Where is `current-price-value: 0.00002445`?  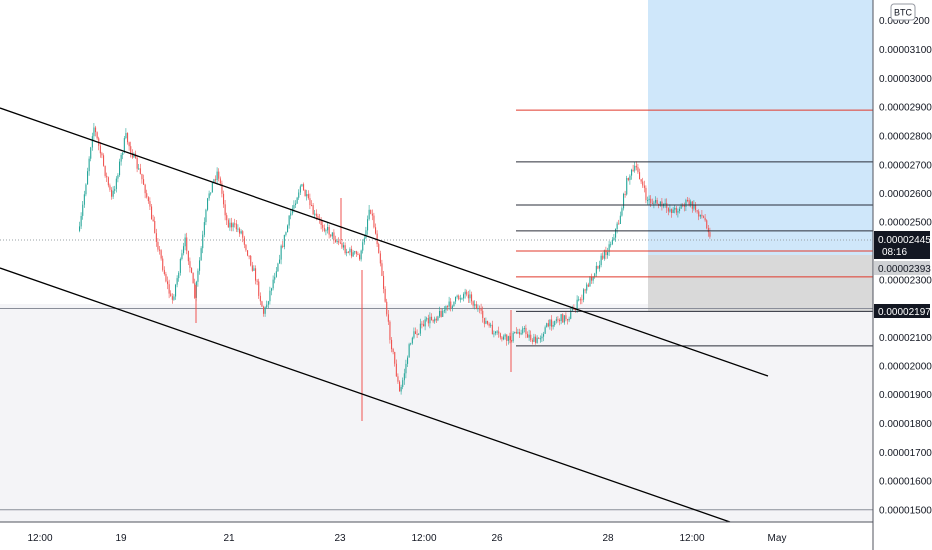 current-price-value: 0.00002445 is located at coordinates (904, 240).